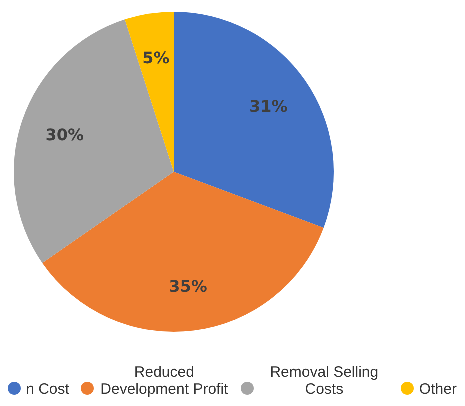 The image size is (465, 406). Describe the element at coordinates (156, 58) in the screenshot. I see `data-label: 5%` at that location.